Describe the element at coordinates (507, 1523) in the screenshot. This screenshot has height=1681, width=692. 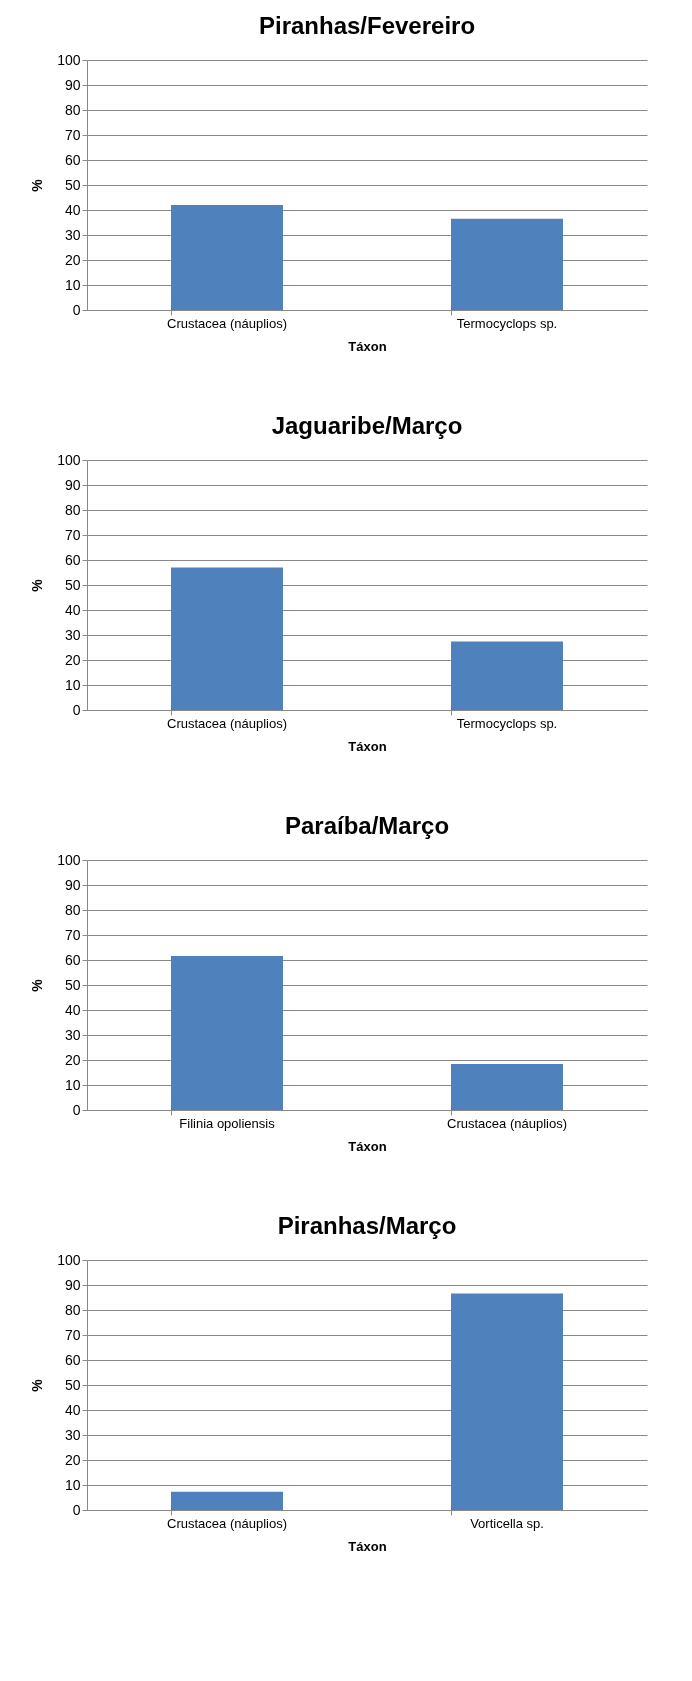
I see `x-tick-label: Vorticella sp.` at that location.